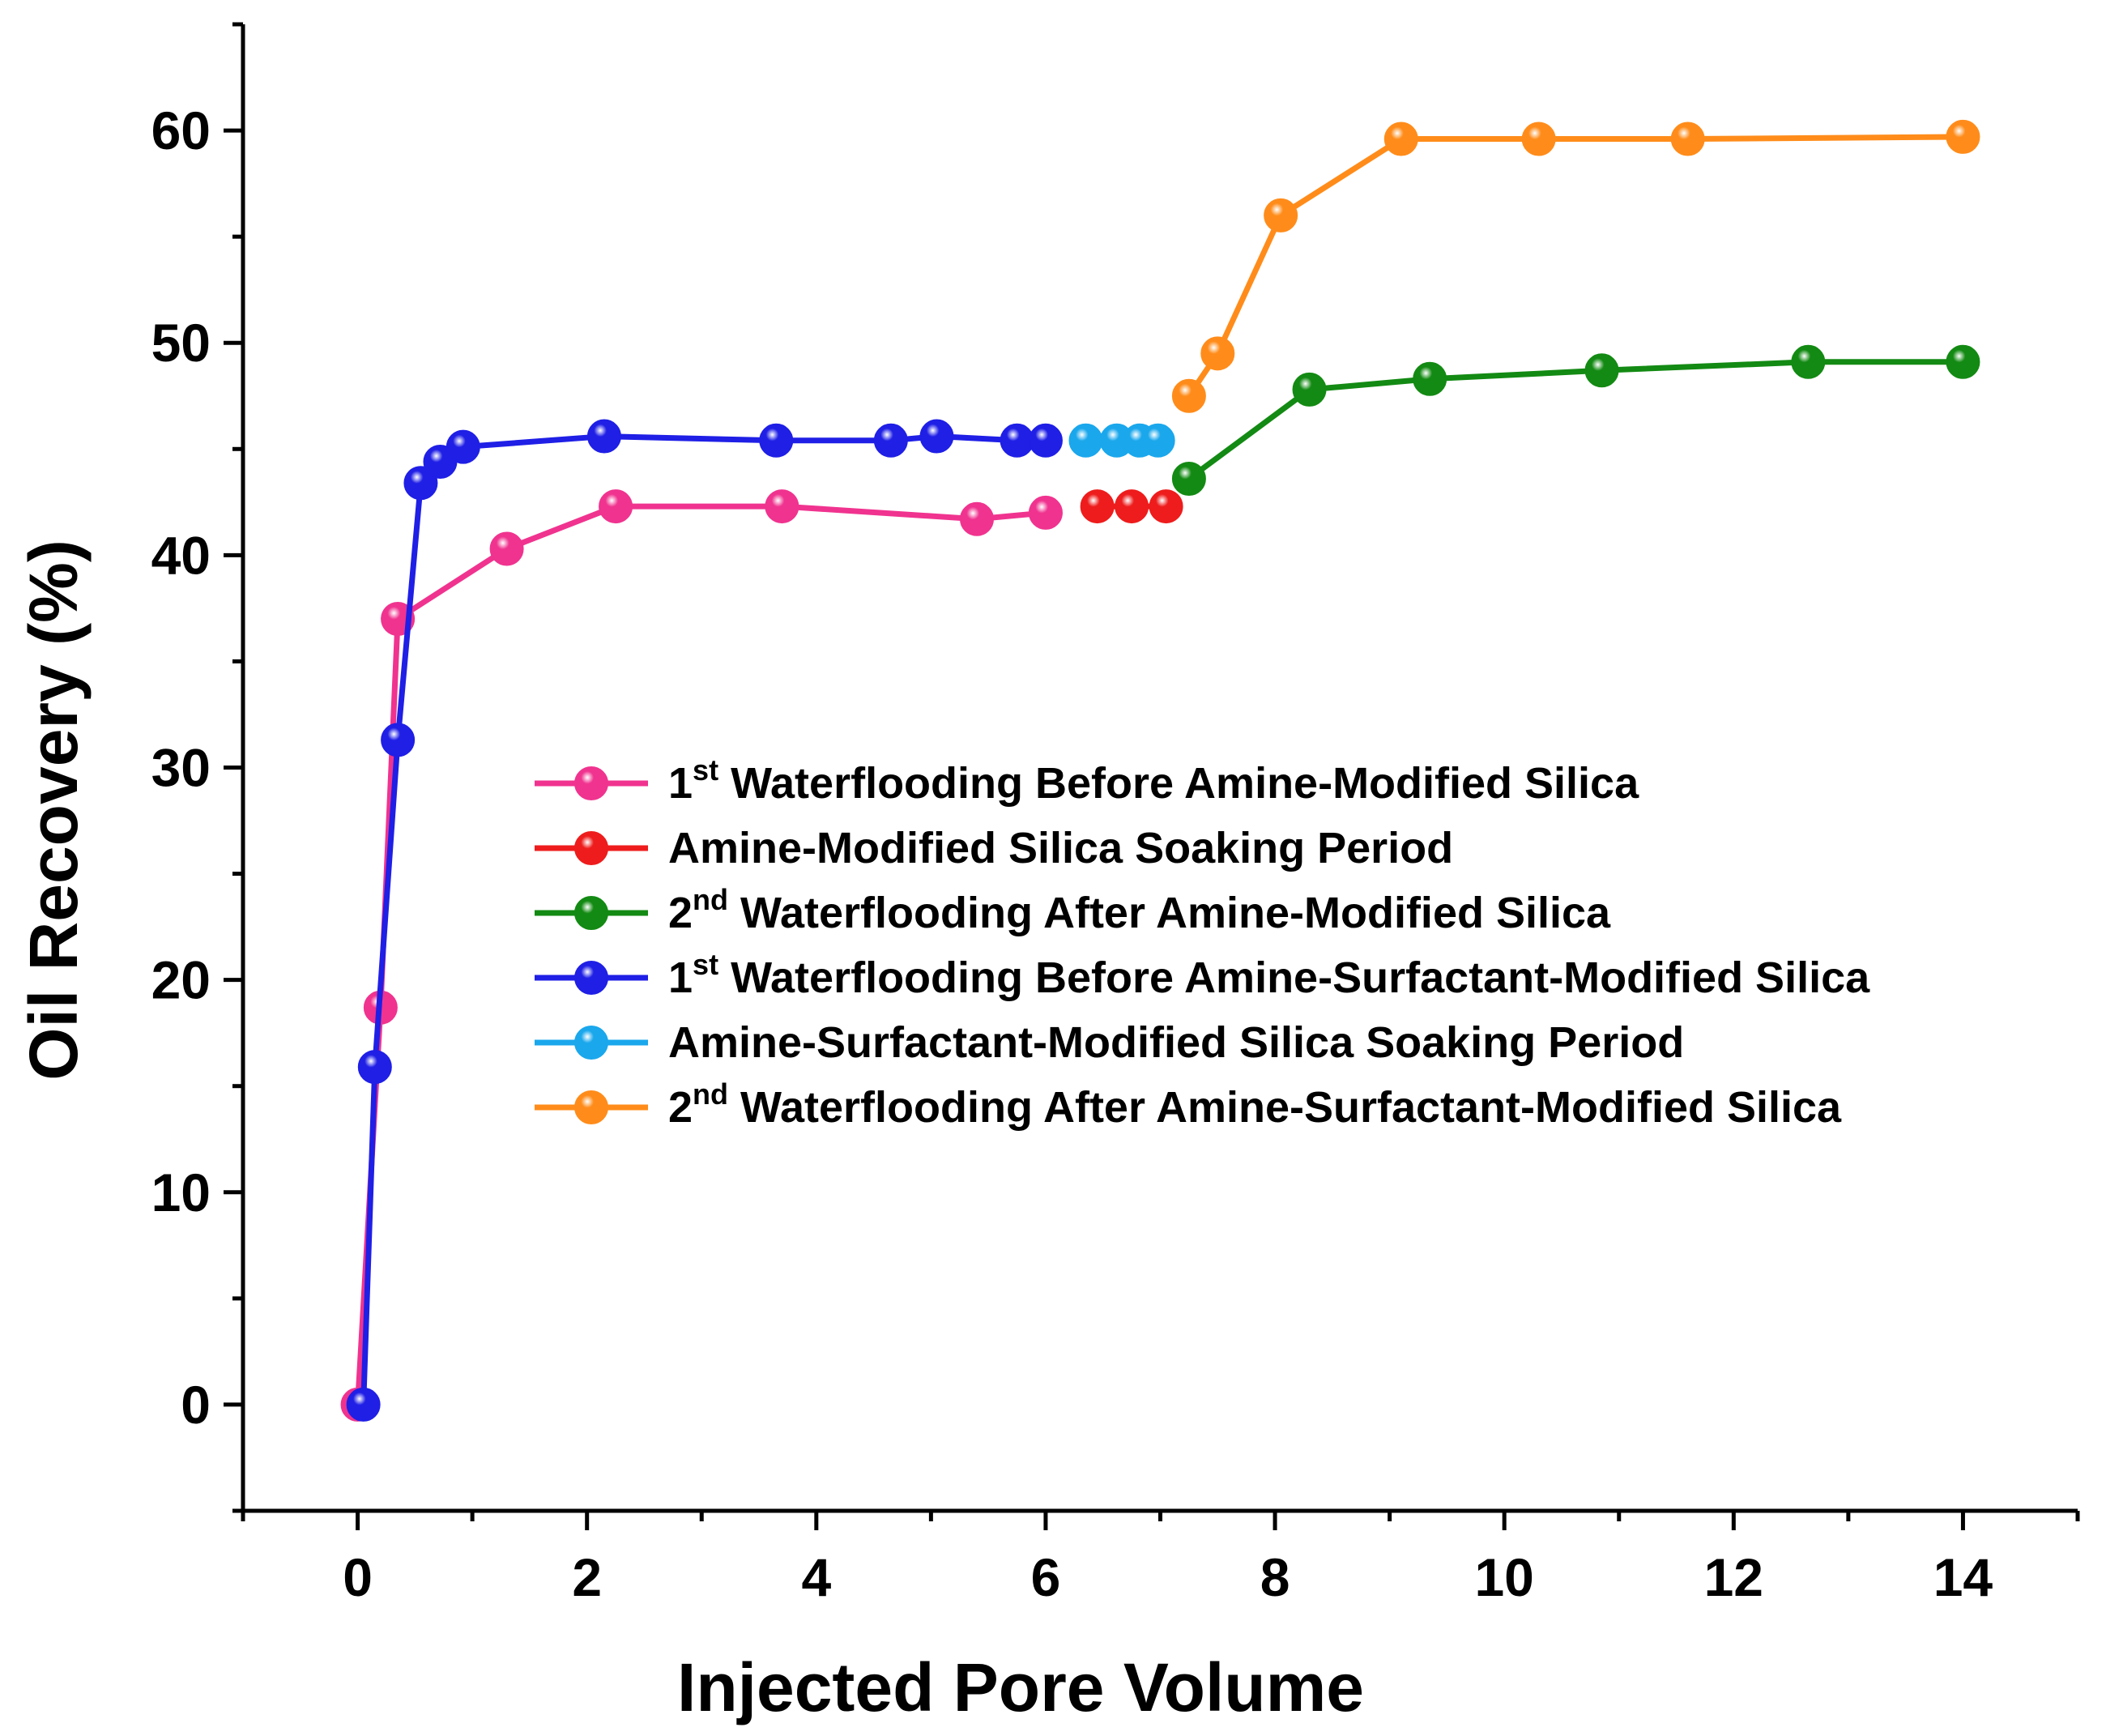  I want to click on legend-entry: Amine-Modified Silica Soaking Period, so click(994, 848).